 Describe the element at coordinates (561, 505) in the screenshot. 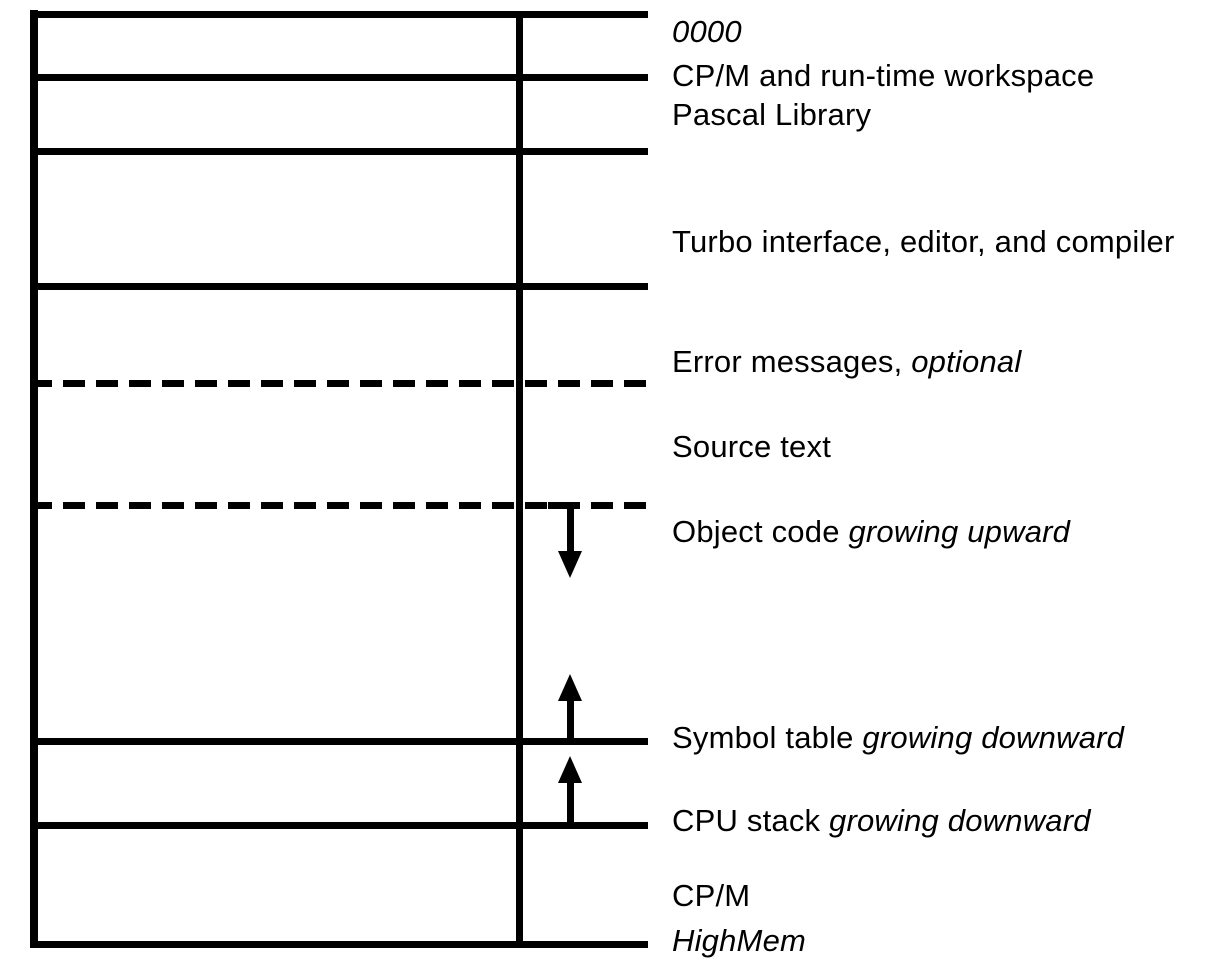

I see `arrow-jog` at that location.